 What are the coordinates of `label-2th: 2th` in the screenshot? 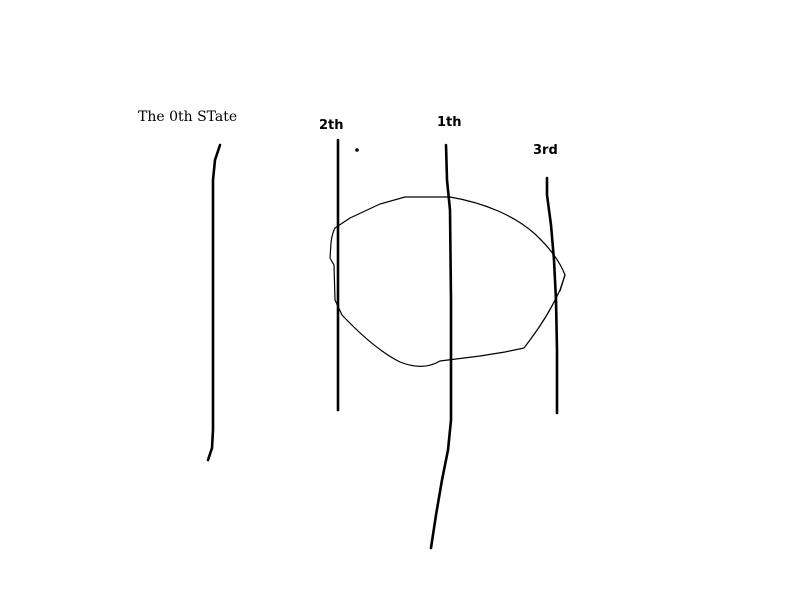 It's located at (331, 125).